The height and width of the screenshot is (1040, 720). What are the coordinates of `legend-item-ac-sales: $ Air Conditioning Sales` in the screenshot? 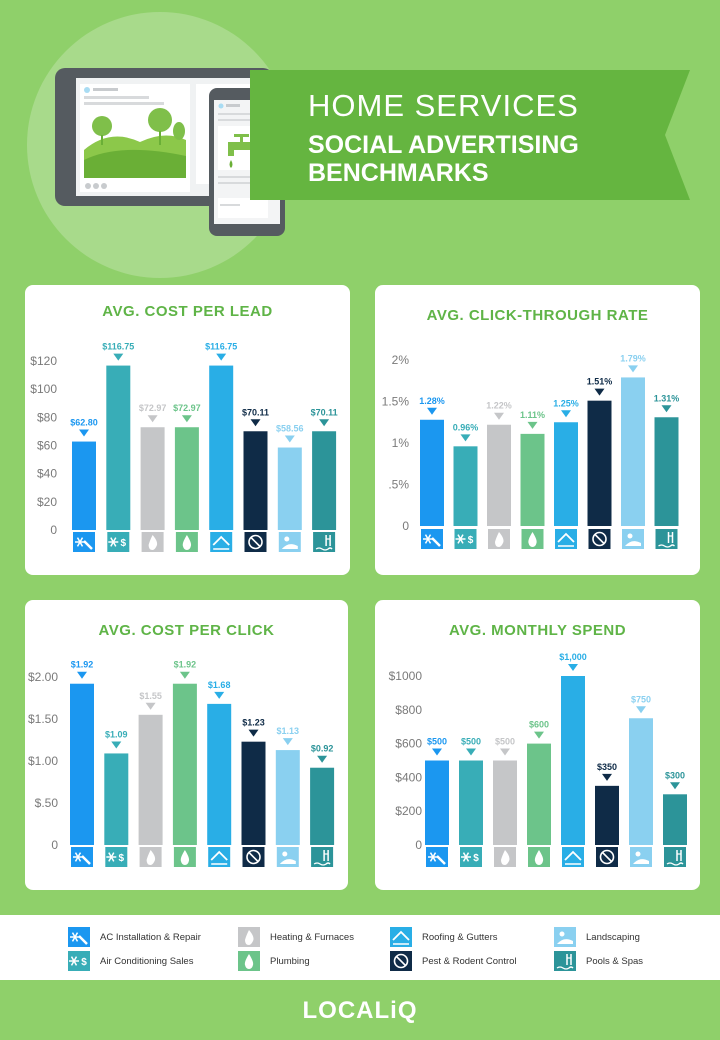 It's located at (130, 961).